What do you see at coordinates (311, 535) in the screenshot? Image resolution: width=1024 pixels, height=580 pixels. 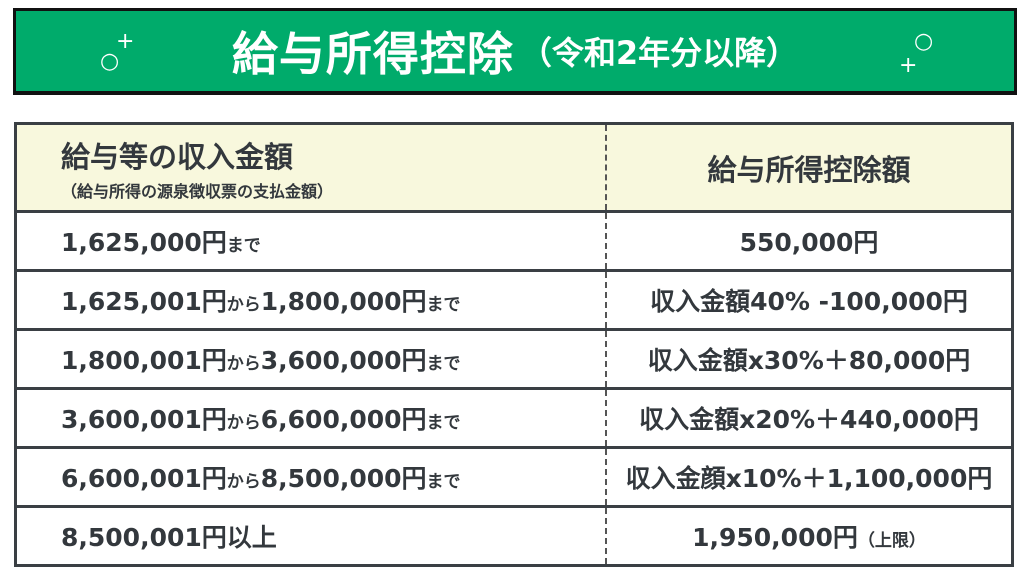 I see `income-range: 8,500,001円以上` at bounding box center [311, 535].